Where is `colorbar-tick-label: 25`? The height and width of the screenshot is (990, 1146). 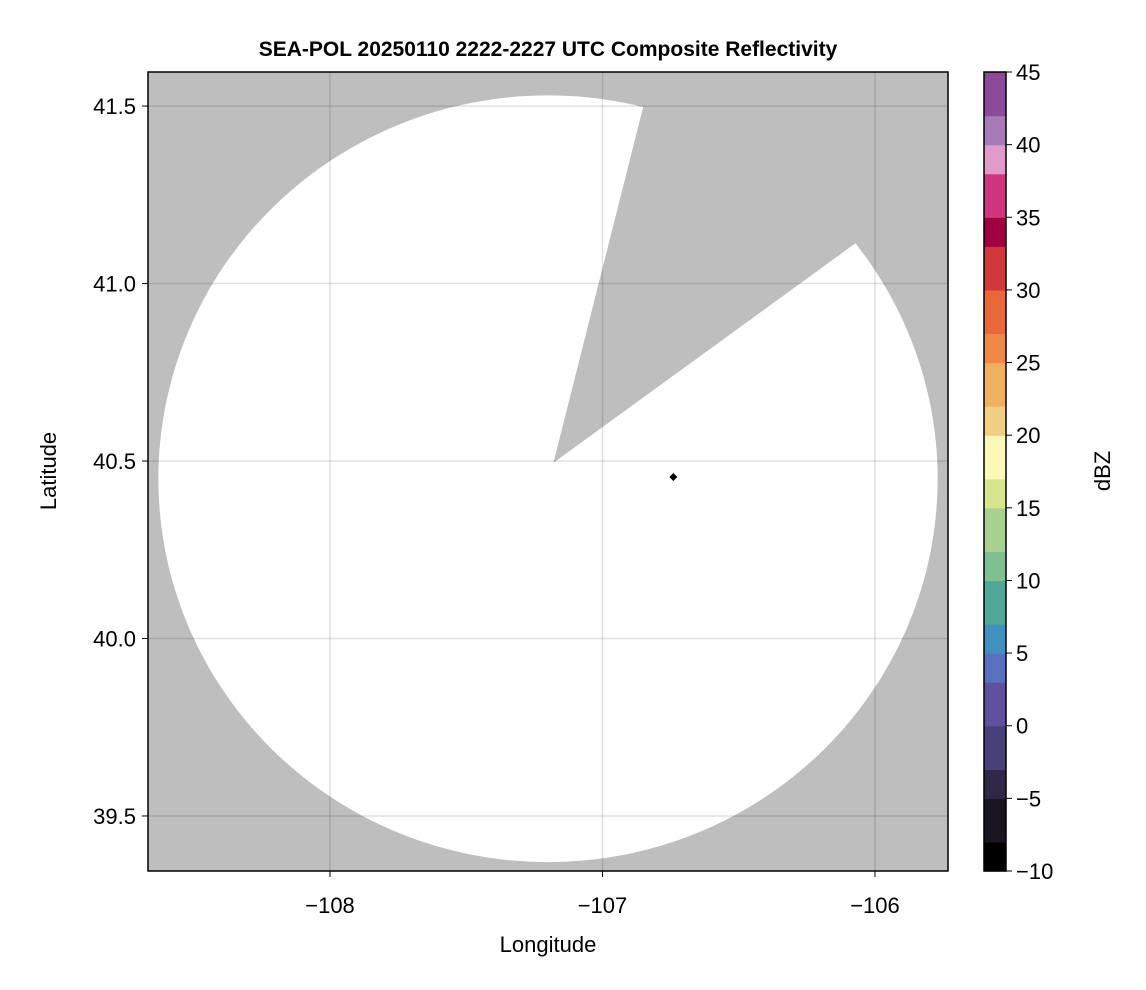
colorbar-tick-label: 25 is located at coordinates (1028, 363).